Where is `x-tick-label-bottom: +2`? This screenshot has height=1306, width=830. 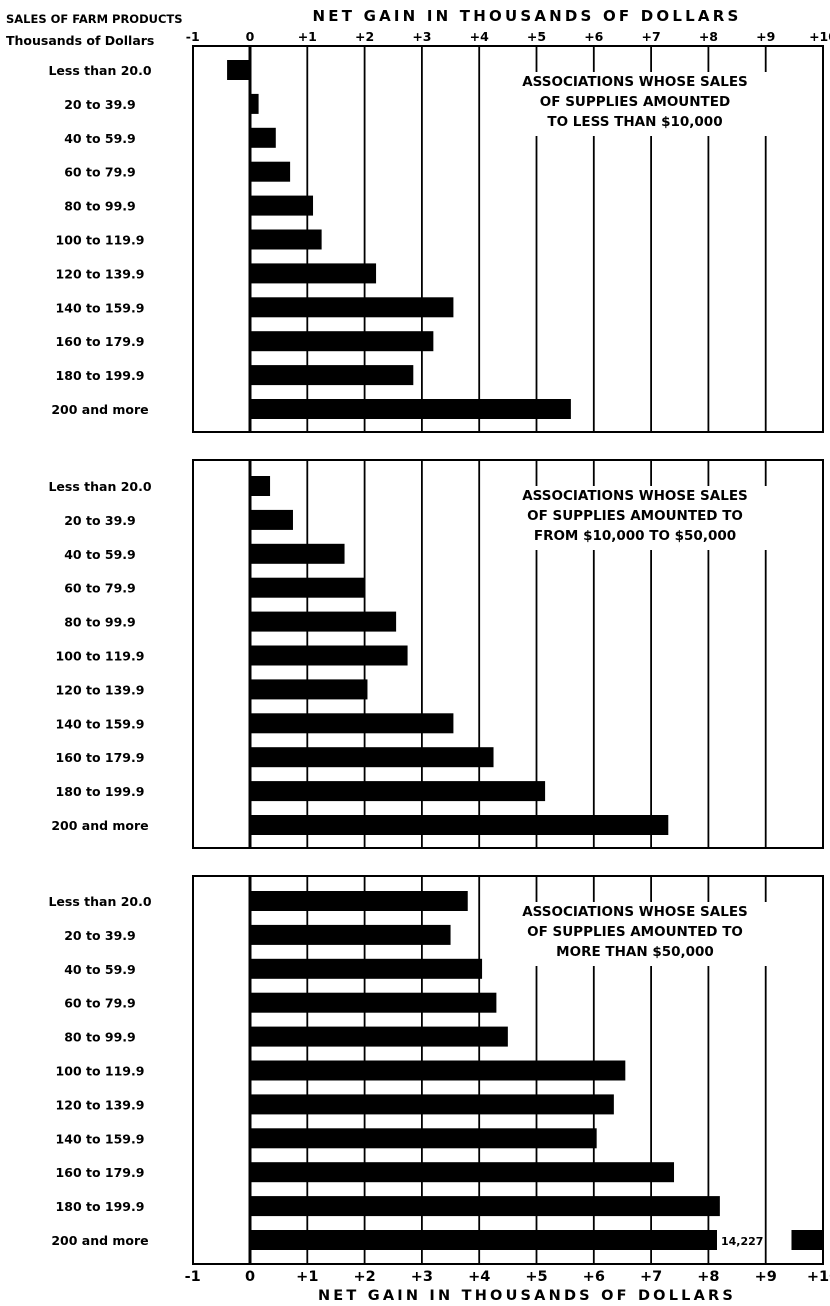
x-tick-label-bottom: +2 is located at coordinates (364, 1277).